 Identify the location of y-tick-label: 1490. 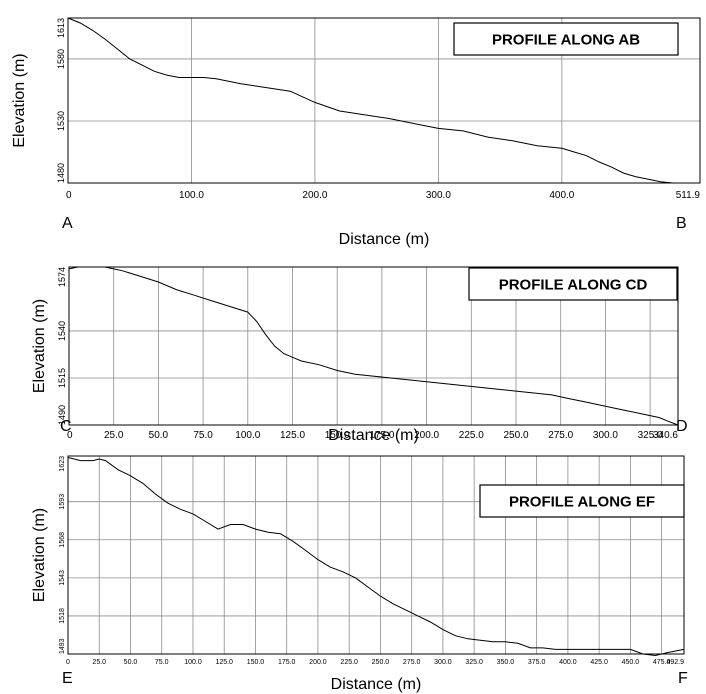
(62, 415).